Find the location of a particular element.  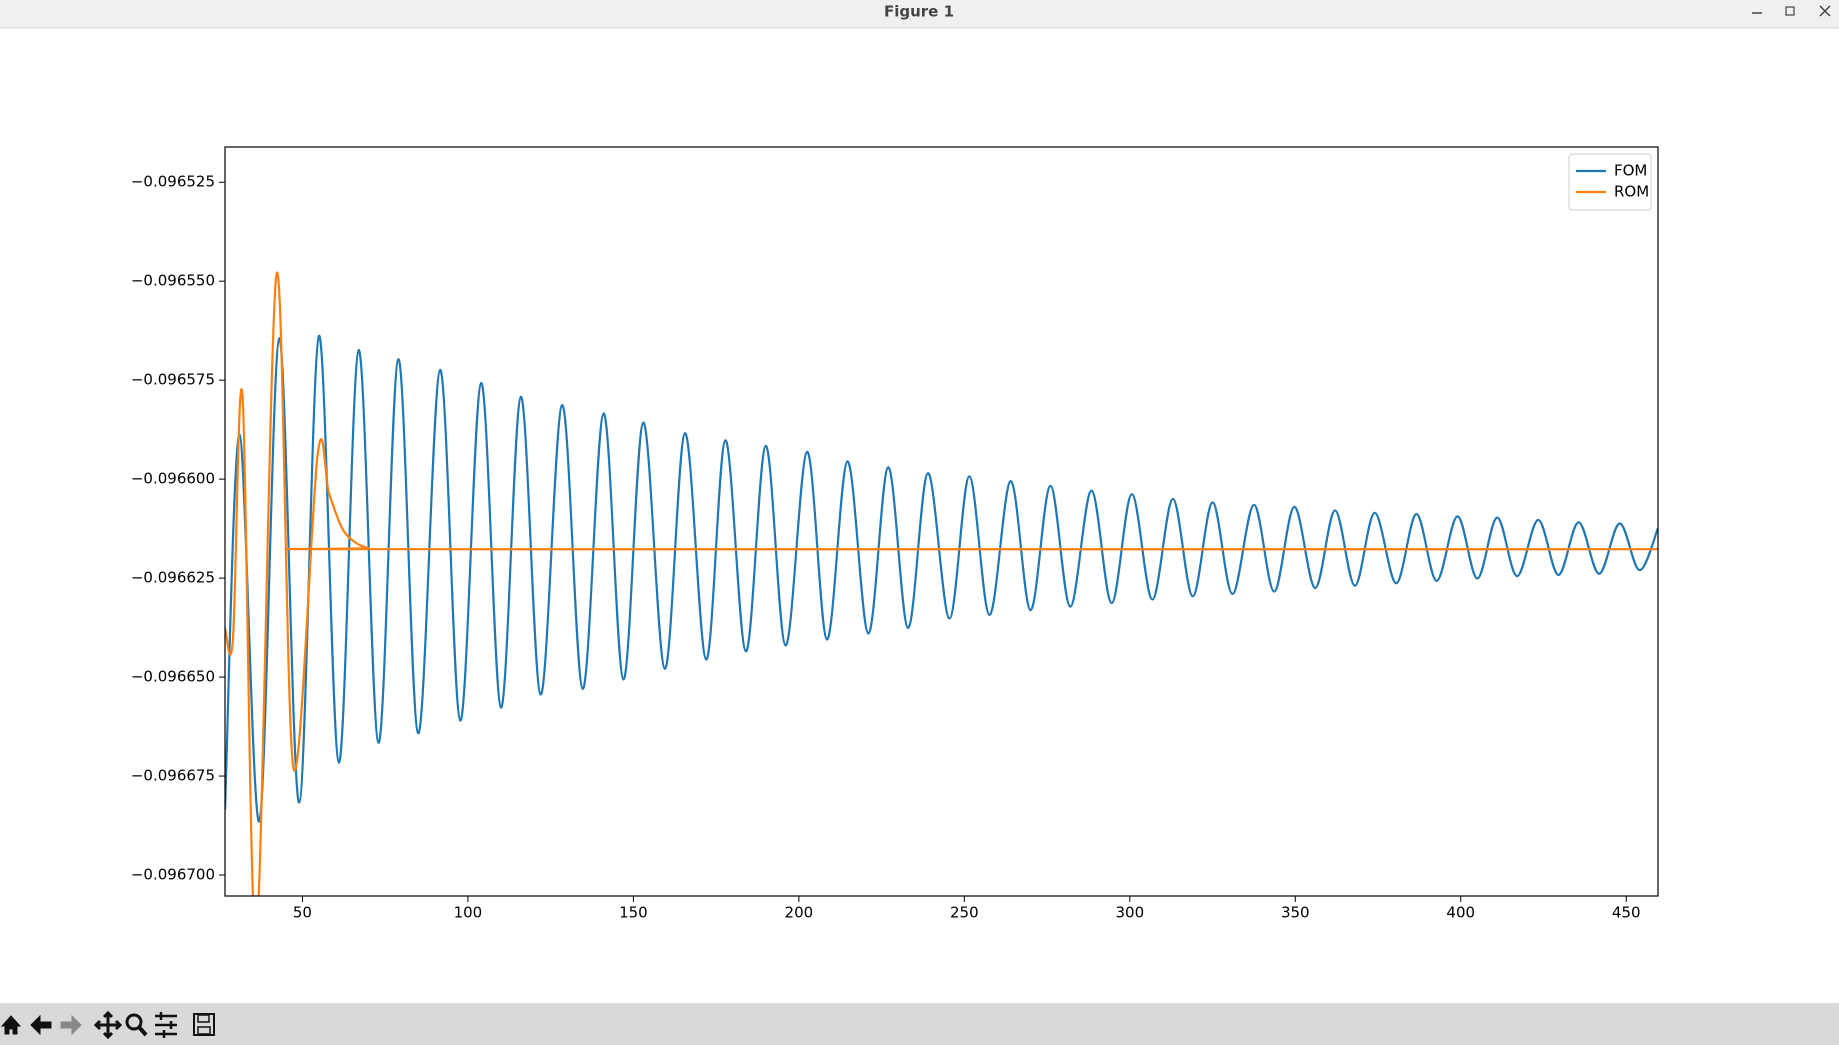

y-tick-label: −0.096575 is located at coordinates (173, 380).